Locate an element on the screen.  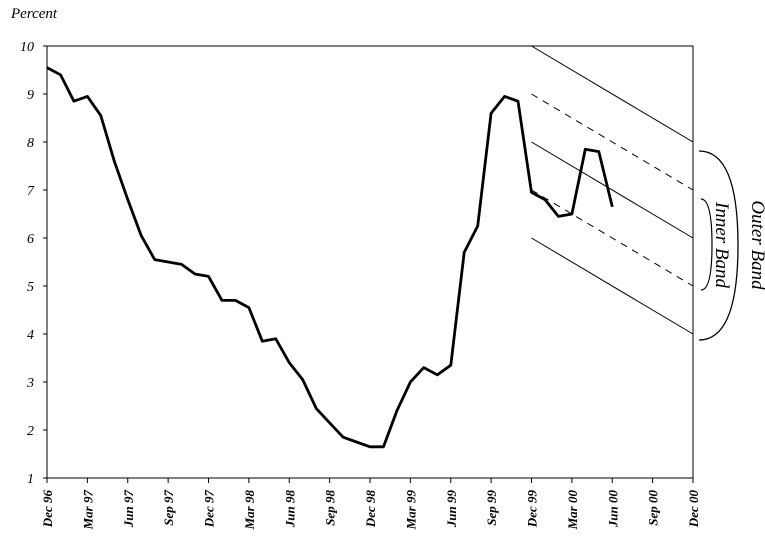
y-tick-label: 5 is located at coordinates (30, 287).